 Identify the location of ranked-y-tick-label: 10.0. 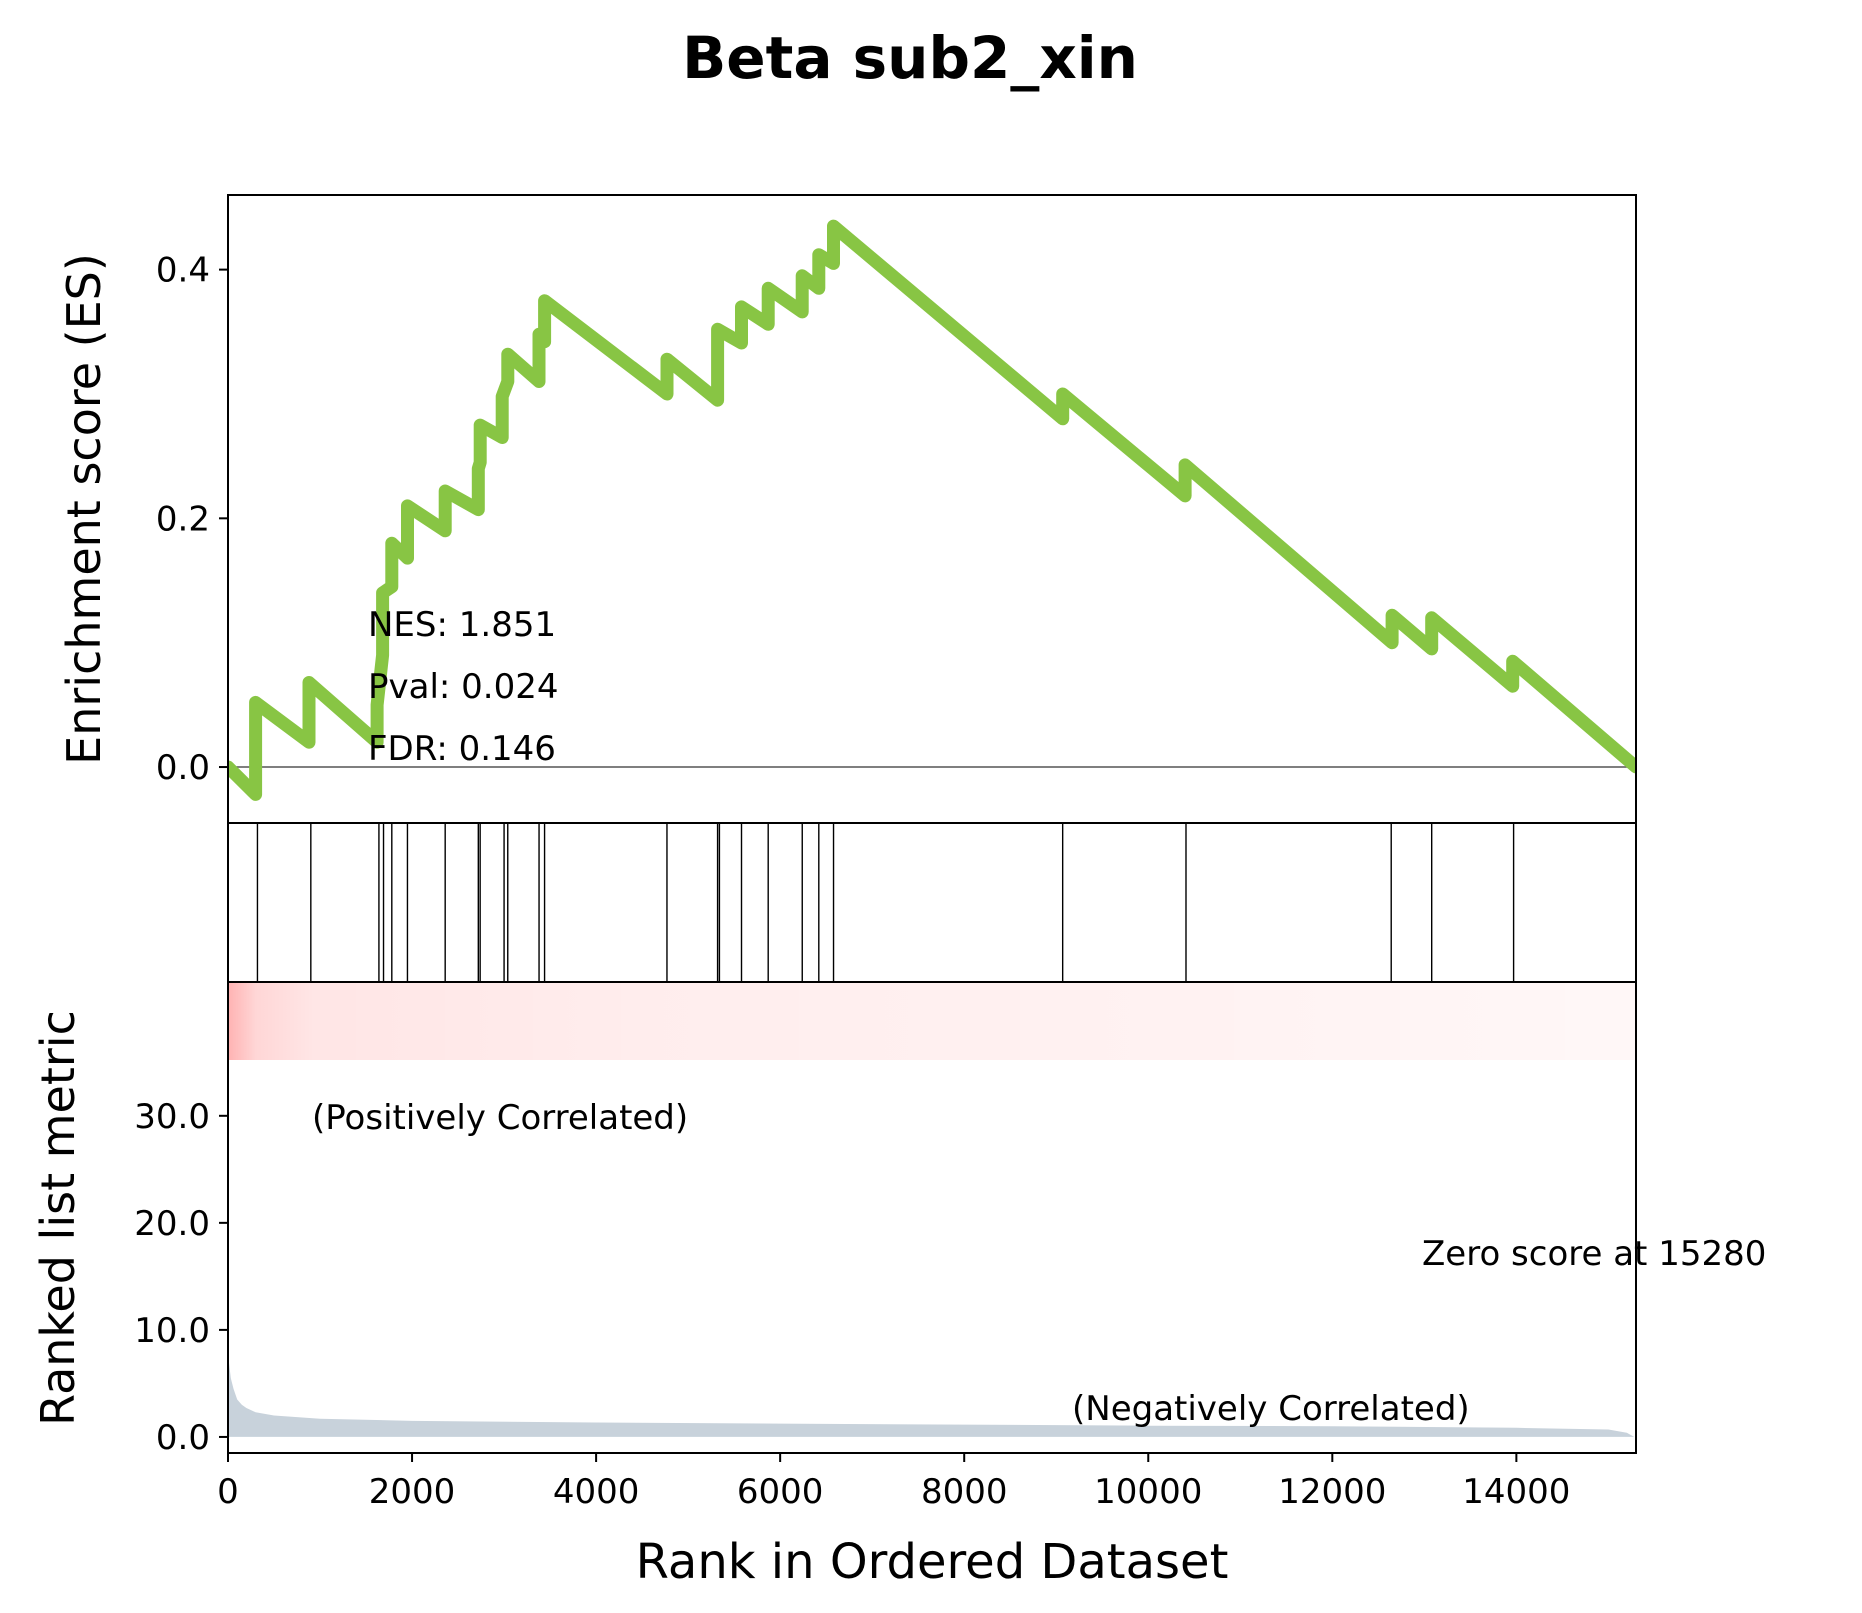
(172, 1331).